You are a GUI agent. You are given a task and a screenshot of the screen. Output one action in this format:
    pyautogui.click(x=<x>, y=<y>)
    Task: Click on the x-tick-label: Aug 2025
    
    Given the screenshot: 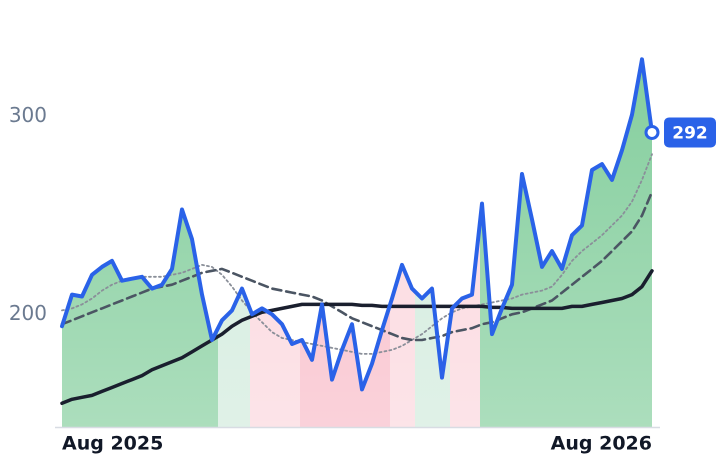 What is the action you would take?
    pyautogui.click(x=112, y=444)
    